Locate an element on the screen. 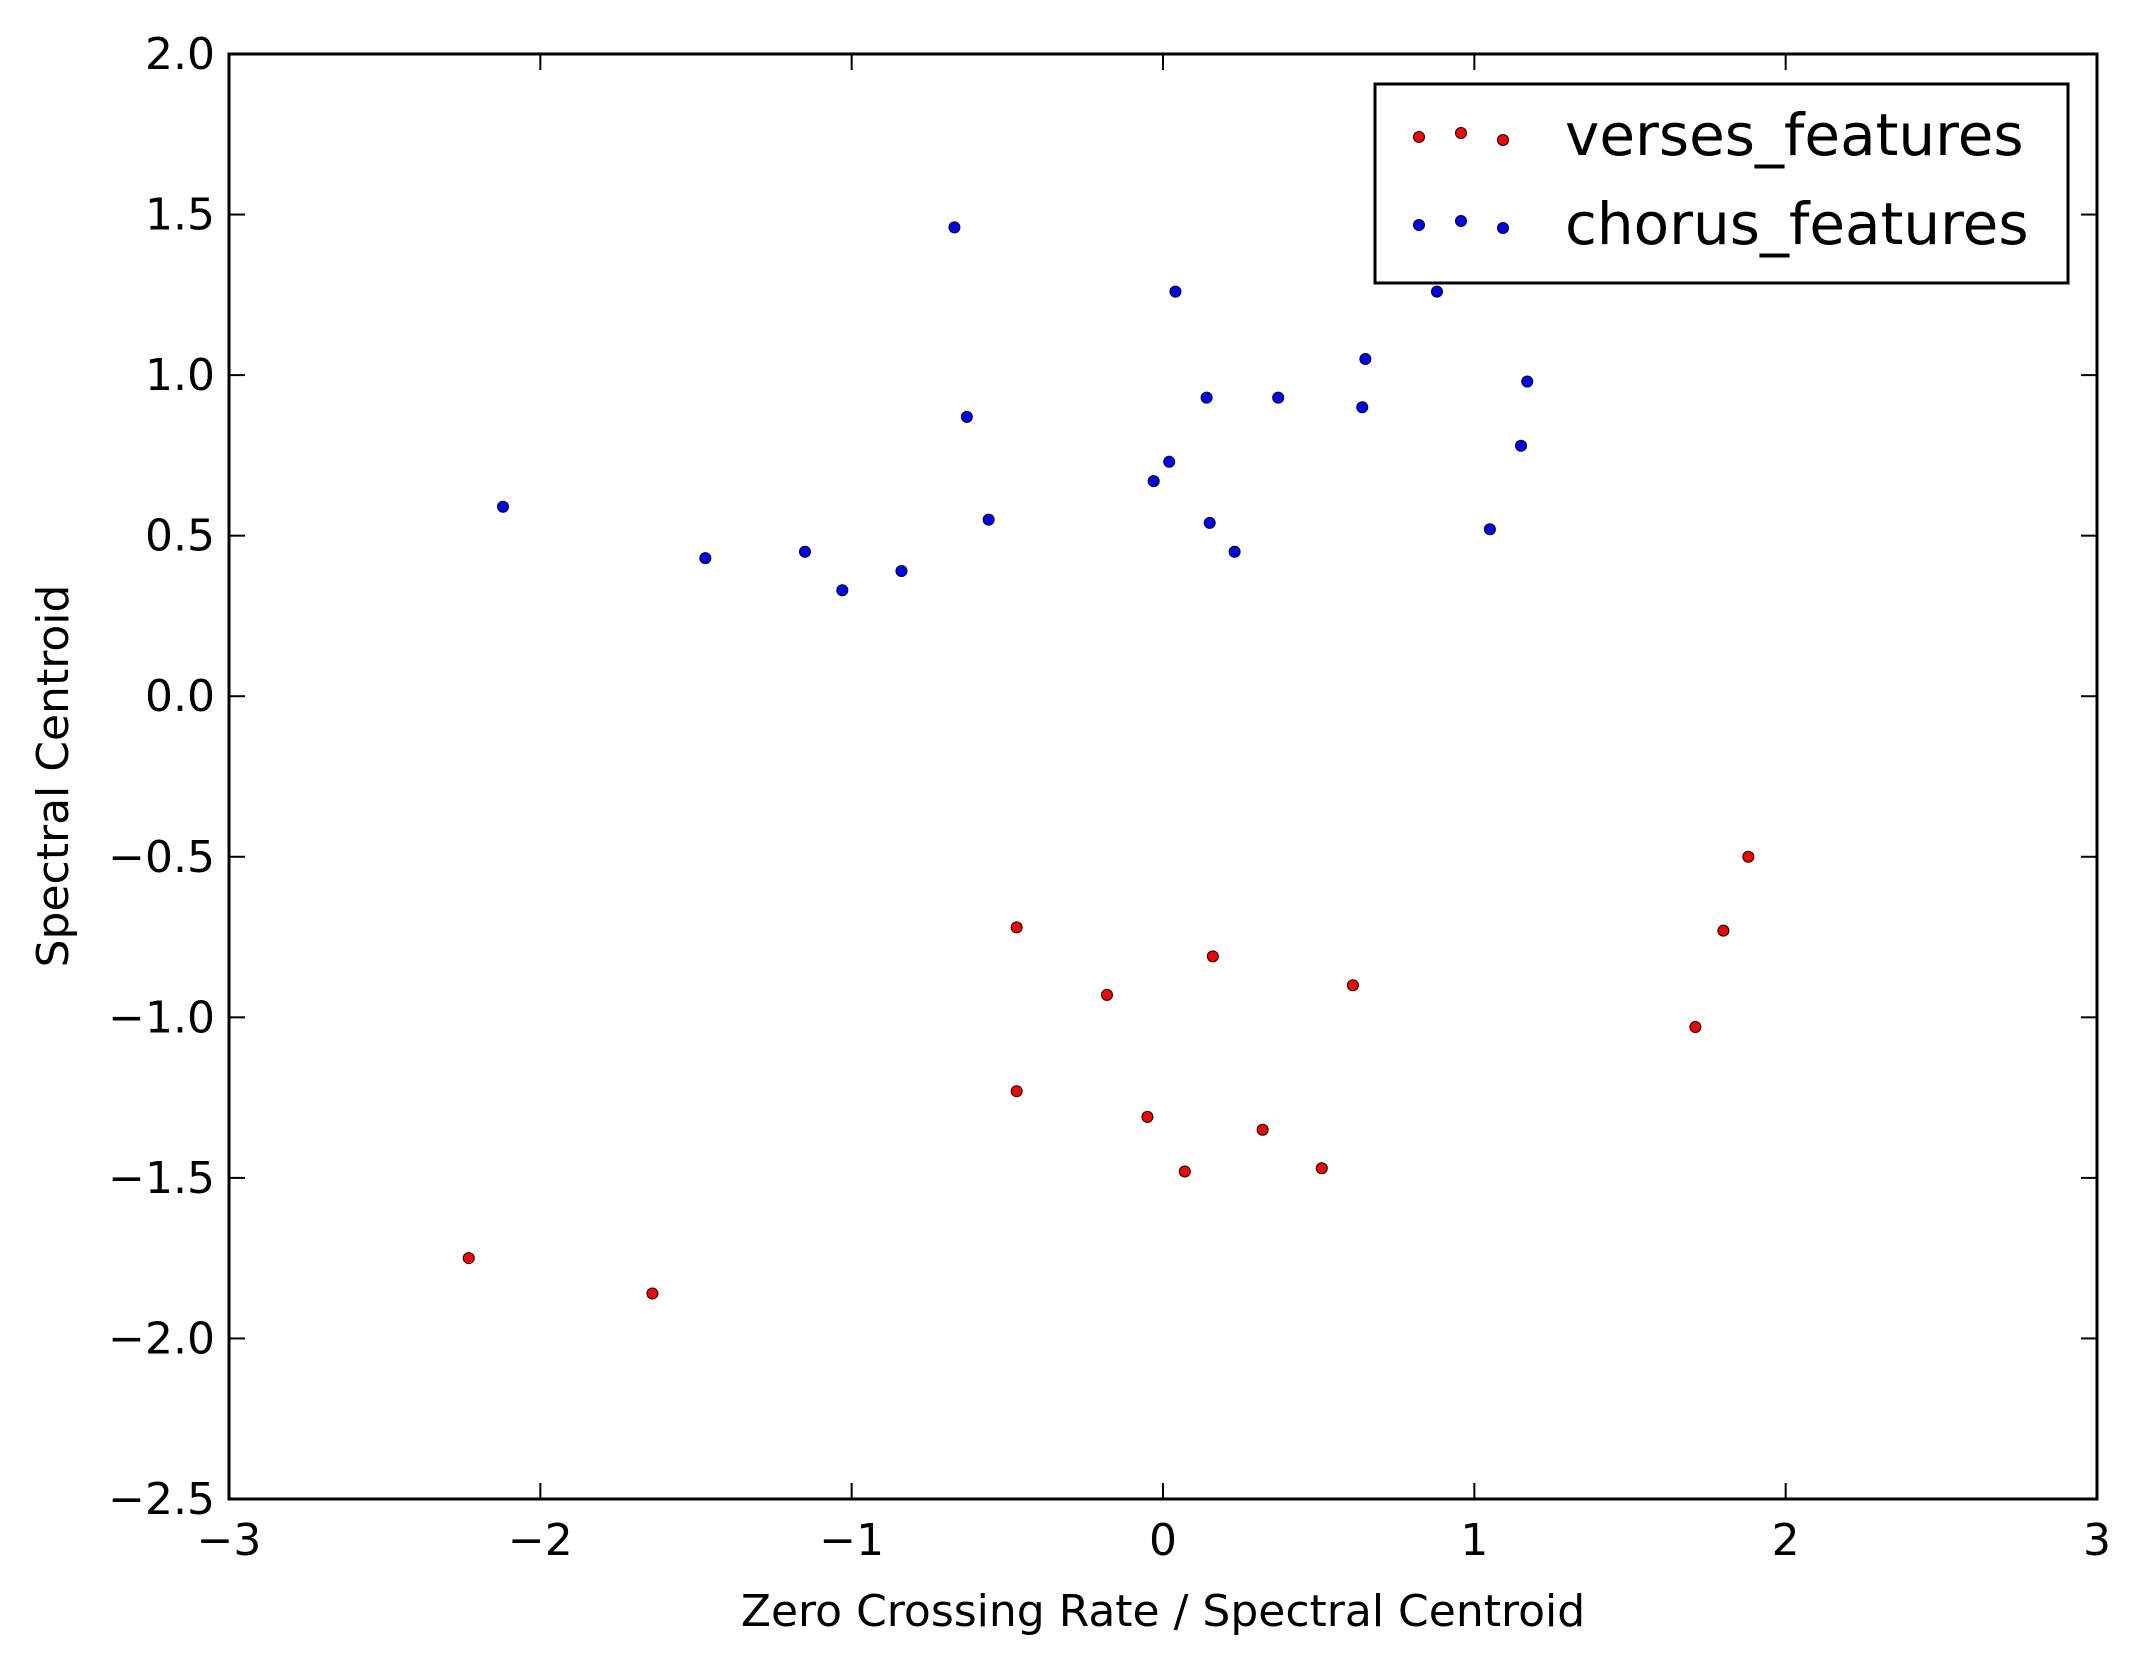 The width and height of the screenshot is (2130, 1657). y-tick-label: −2.5 is located at coordinates (161, 1499).